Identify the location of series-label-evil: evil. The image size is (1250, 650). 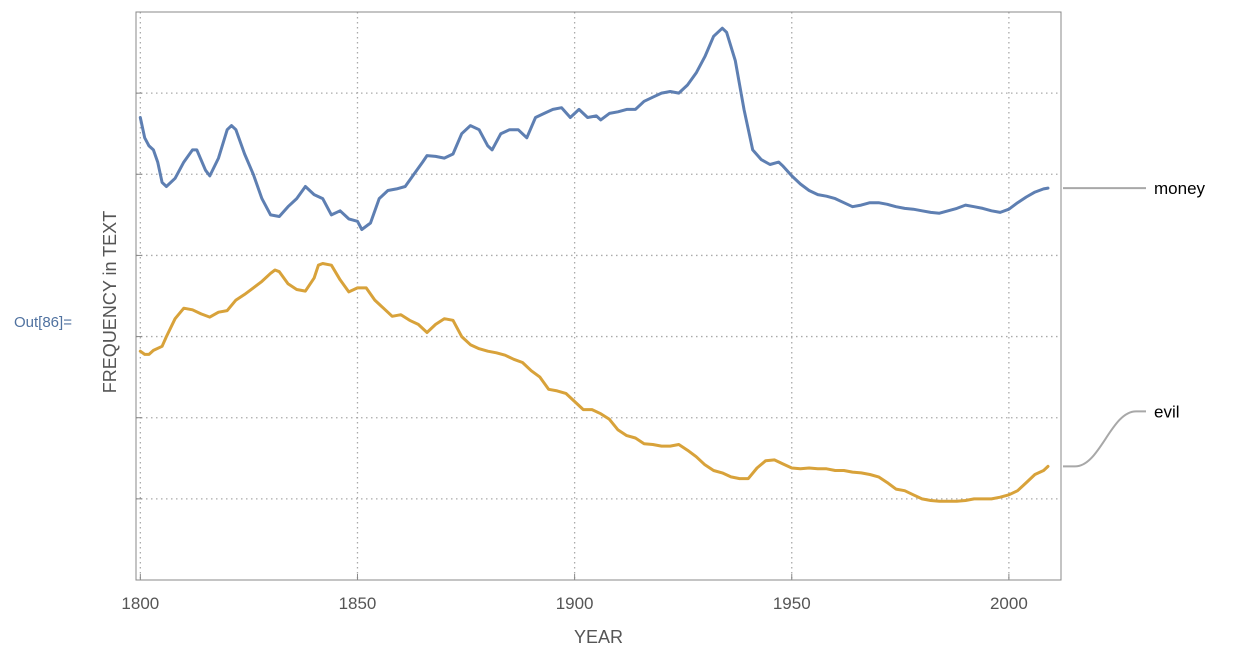
(1167, 411).